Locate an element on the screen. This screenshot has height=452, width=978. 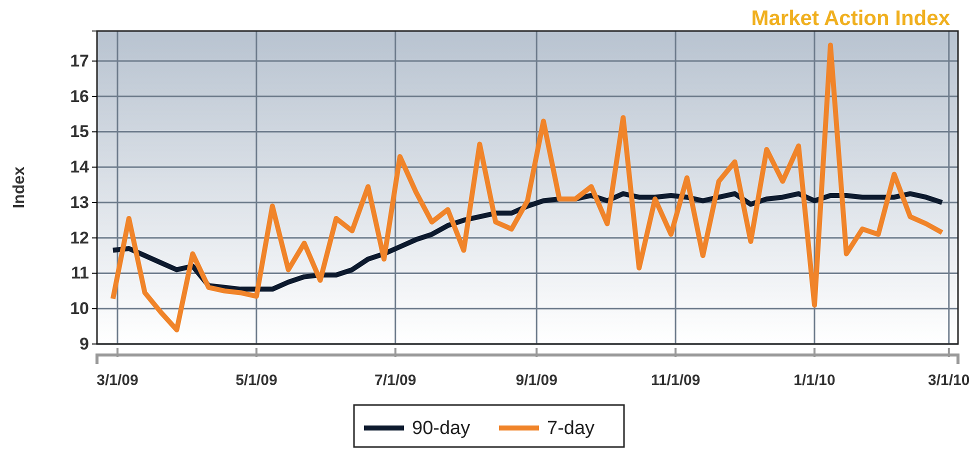
x-tick-label: 3/1/10 is located at coordinates (949, 380).